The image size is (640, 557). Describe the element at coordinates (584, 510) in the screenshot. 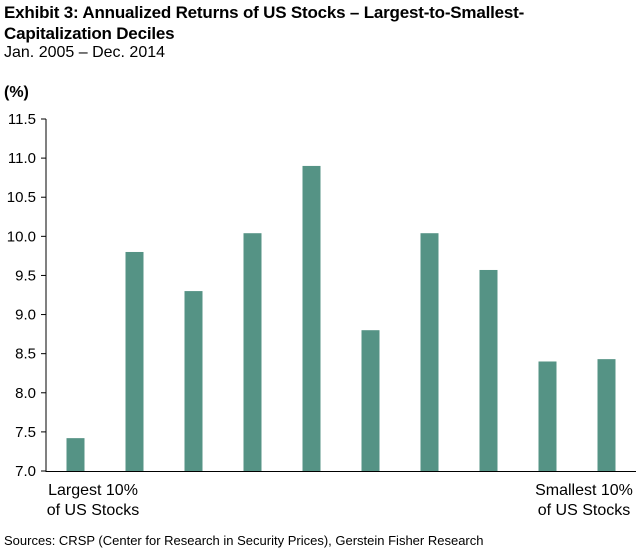

I see `x-label-right-line2: of US Stocks` at that location.